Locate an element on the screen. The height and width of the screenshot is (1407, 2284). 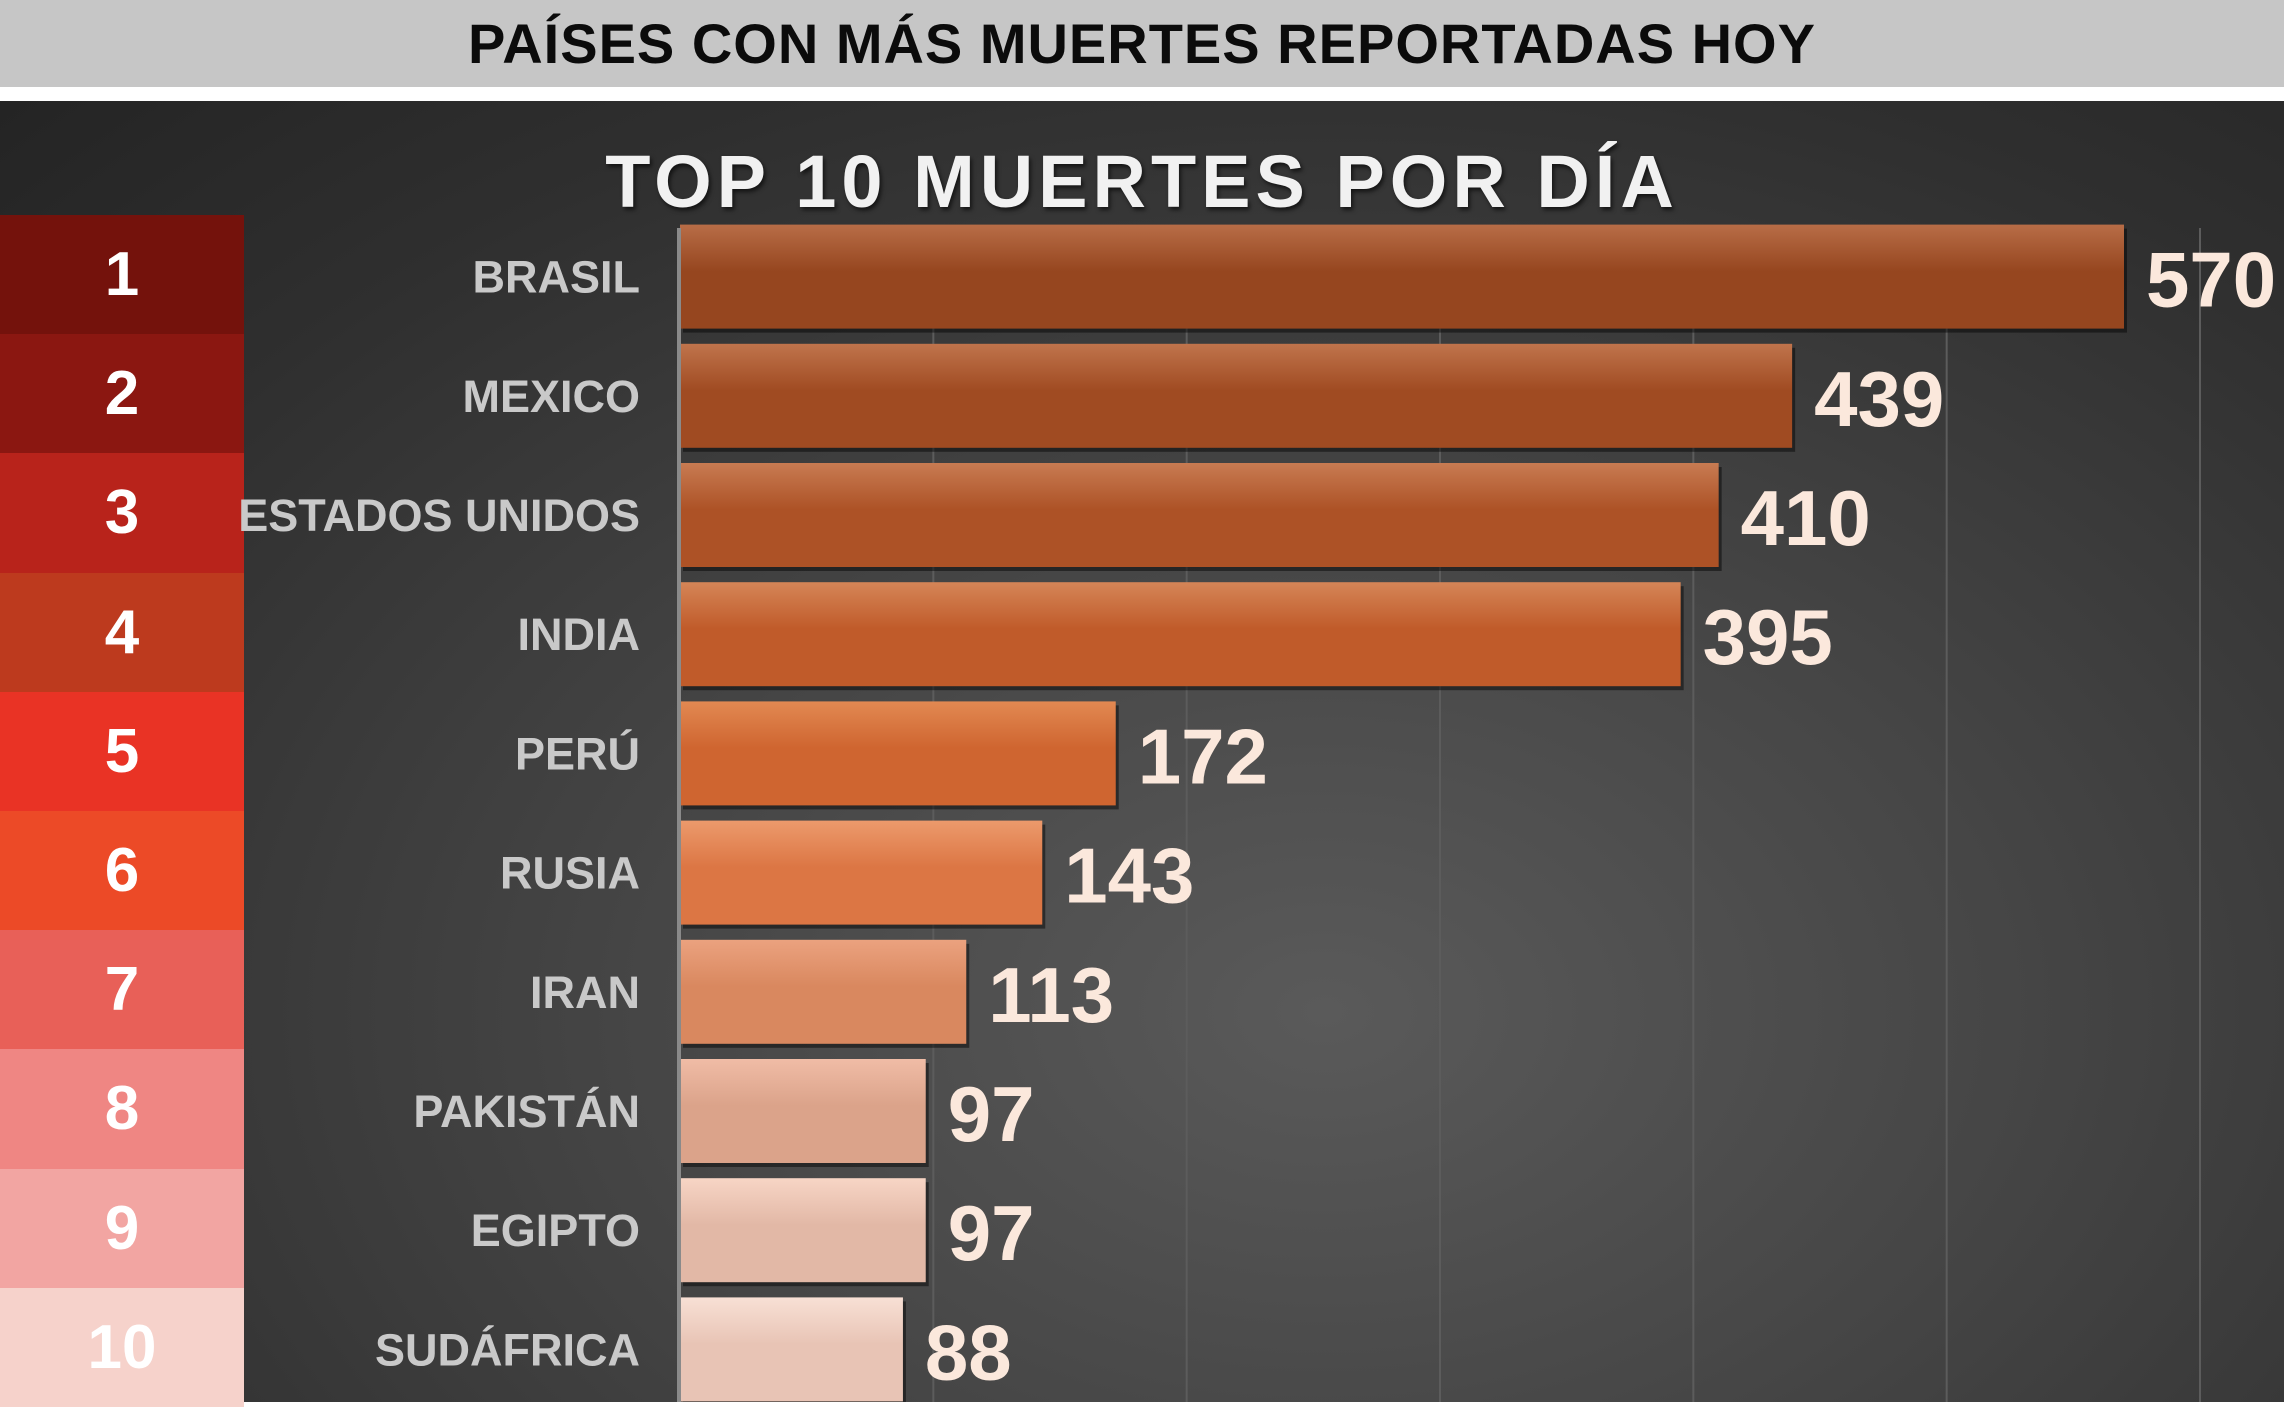
value-label: 143 is located at coordinates (1129, 876).